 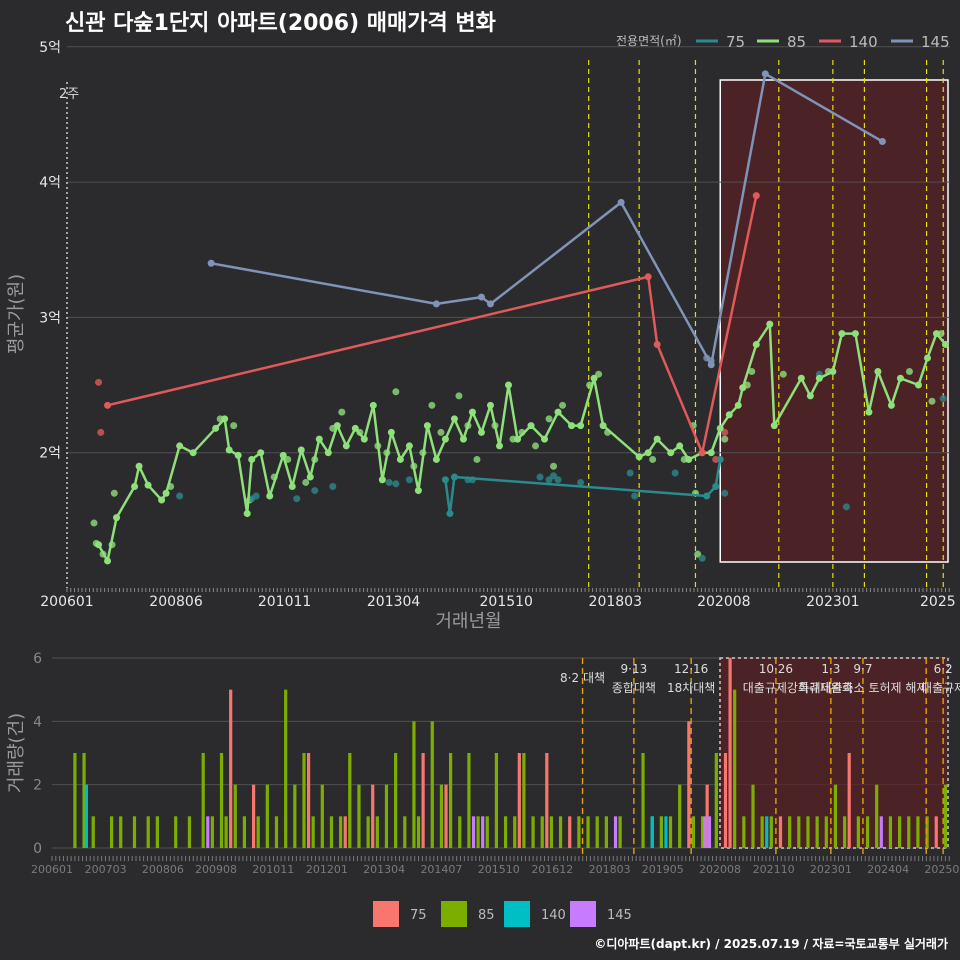 What do you see at coordinates (582, 677) in the screenshot?
I see `bottom-policy-label: 8·2 대책` at bounding box center [582, 677].